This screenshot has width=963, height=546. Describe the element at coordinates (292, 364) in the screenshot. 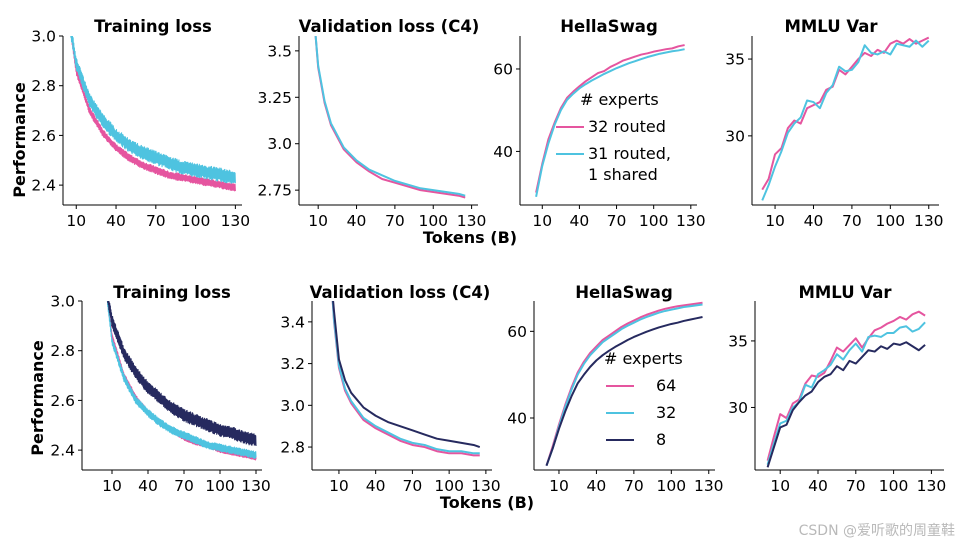

I see `y-tick-label: 3.2` at that location.